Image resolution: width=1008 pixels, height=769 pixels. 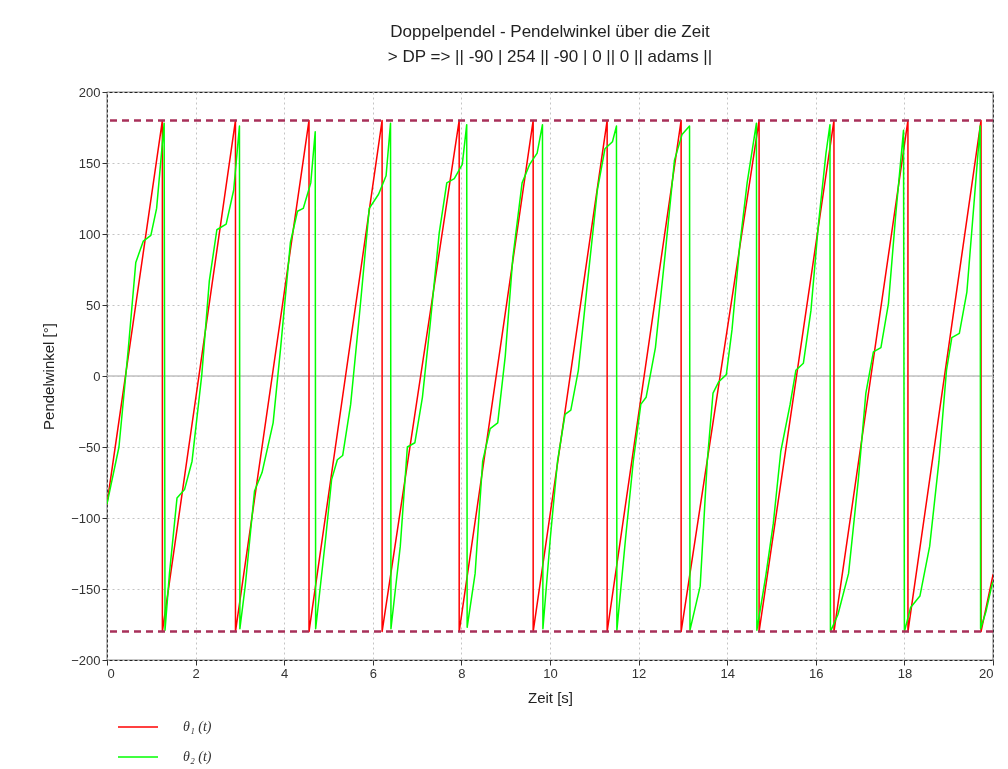 I want to click on x-tick-label: 4, so click(x=285, y=673).